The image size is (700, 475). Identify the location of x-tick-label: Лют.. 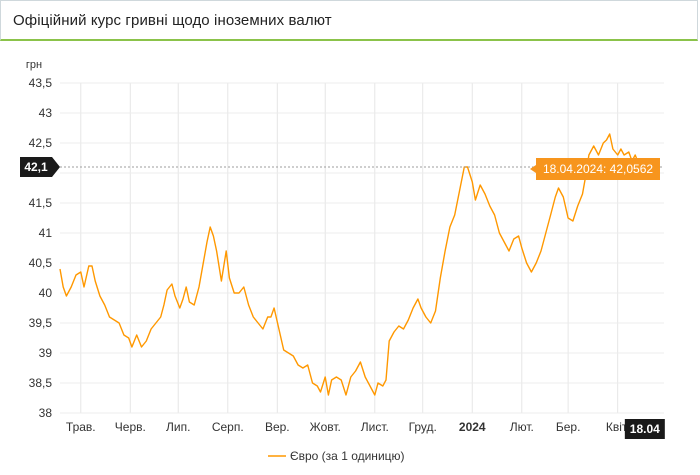
(522, 427).